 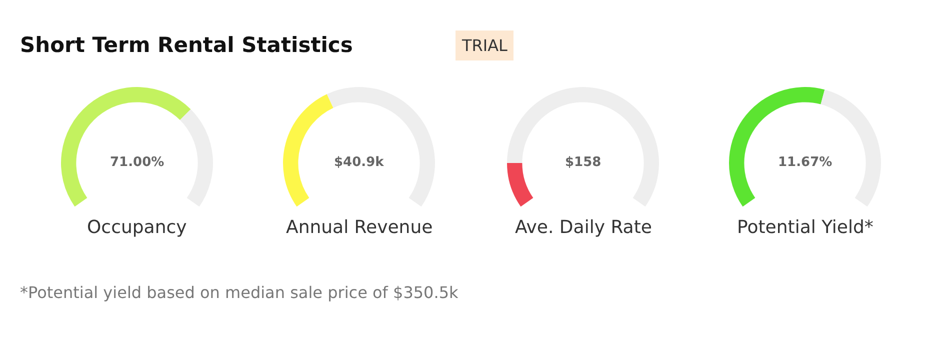 What do you see at coordinates (186, 45) in the screenshot?
I see `text: Short Term Rental Statistics` at bounding box center [186, 45].